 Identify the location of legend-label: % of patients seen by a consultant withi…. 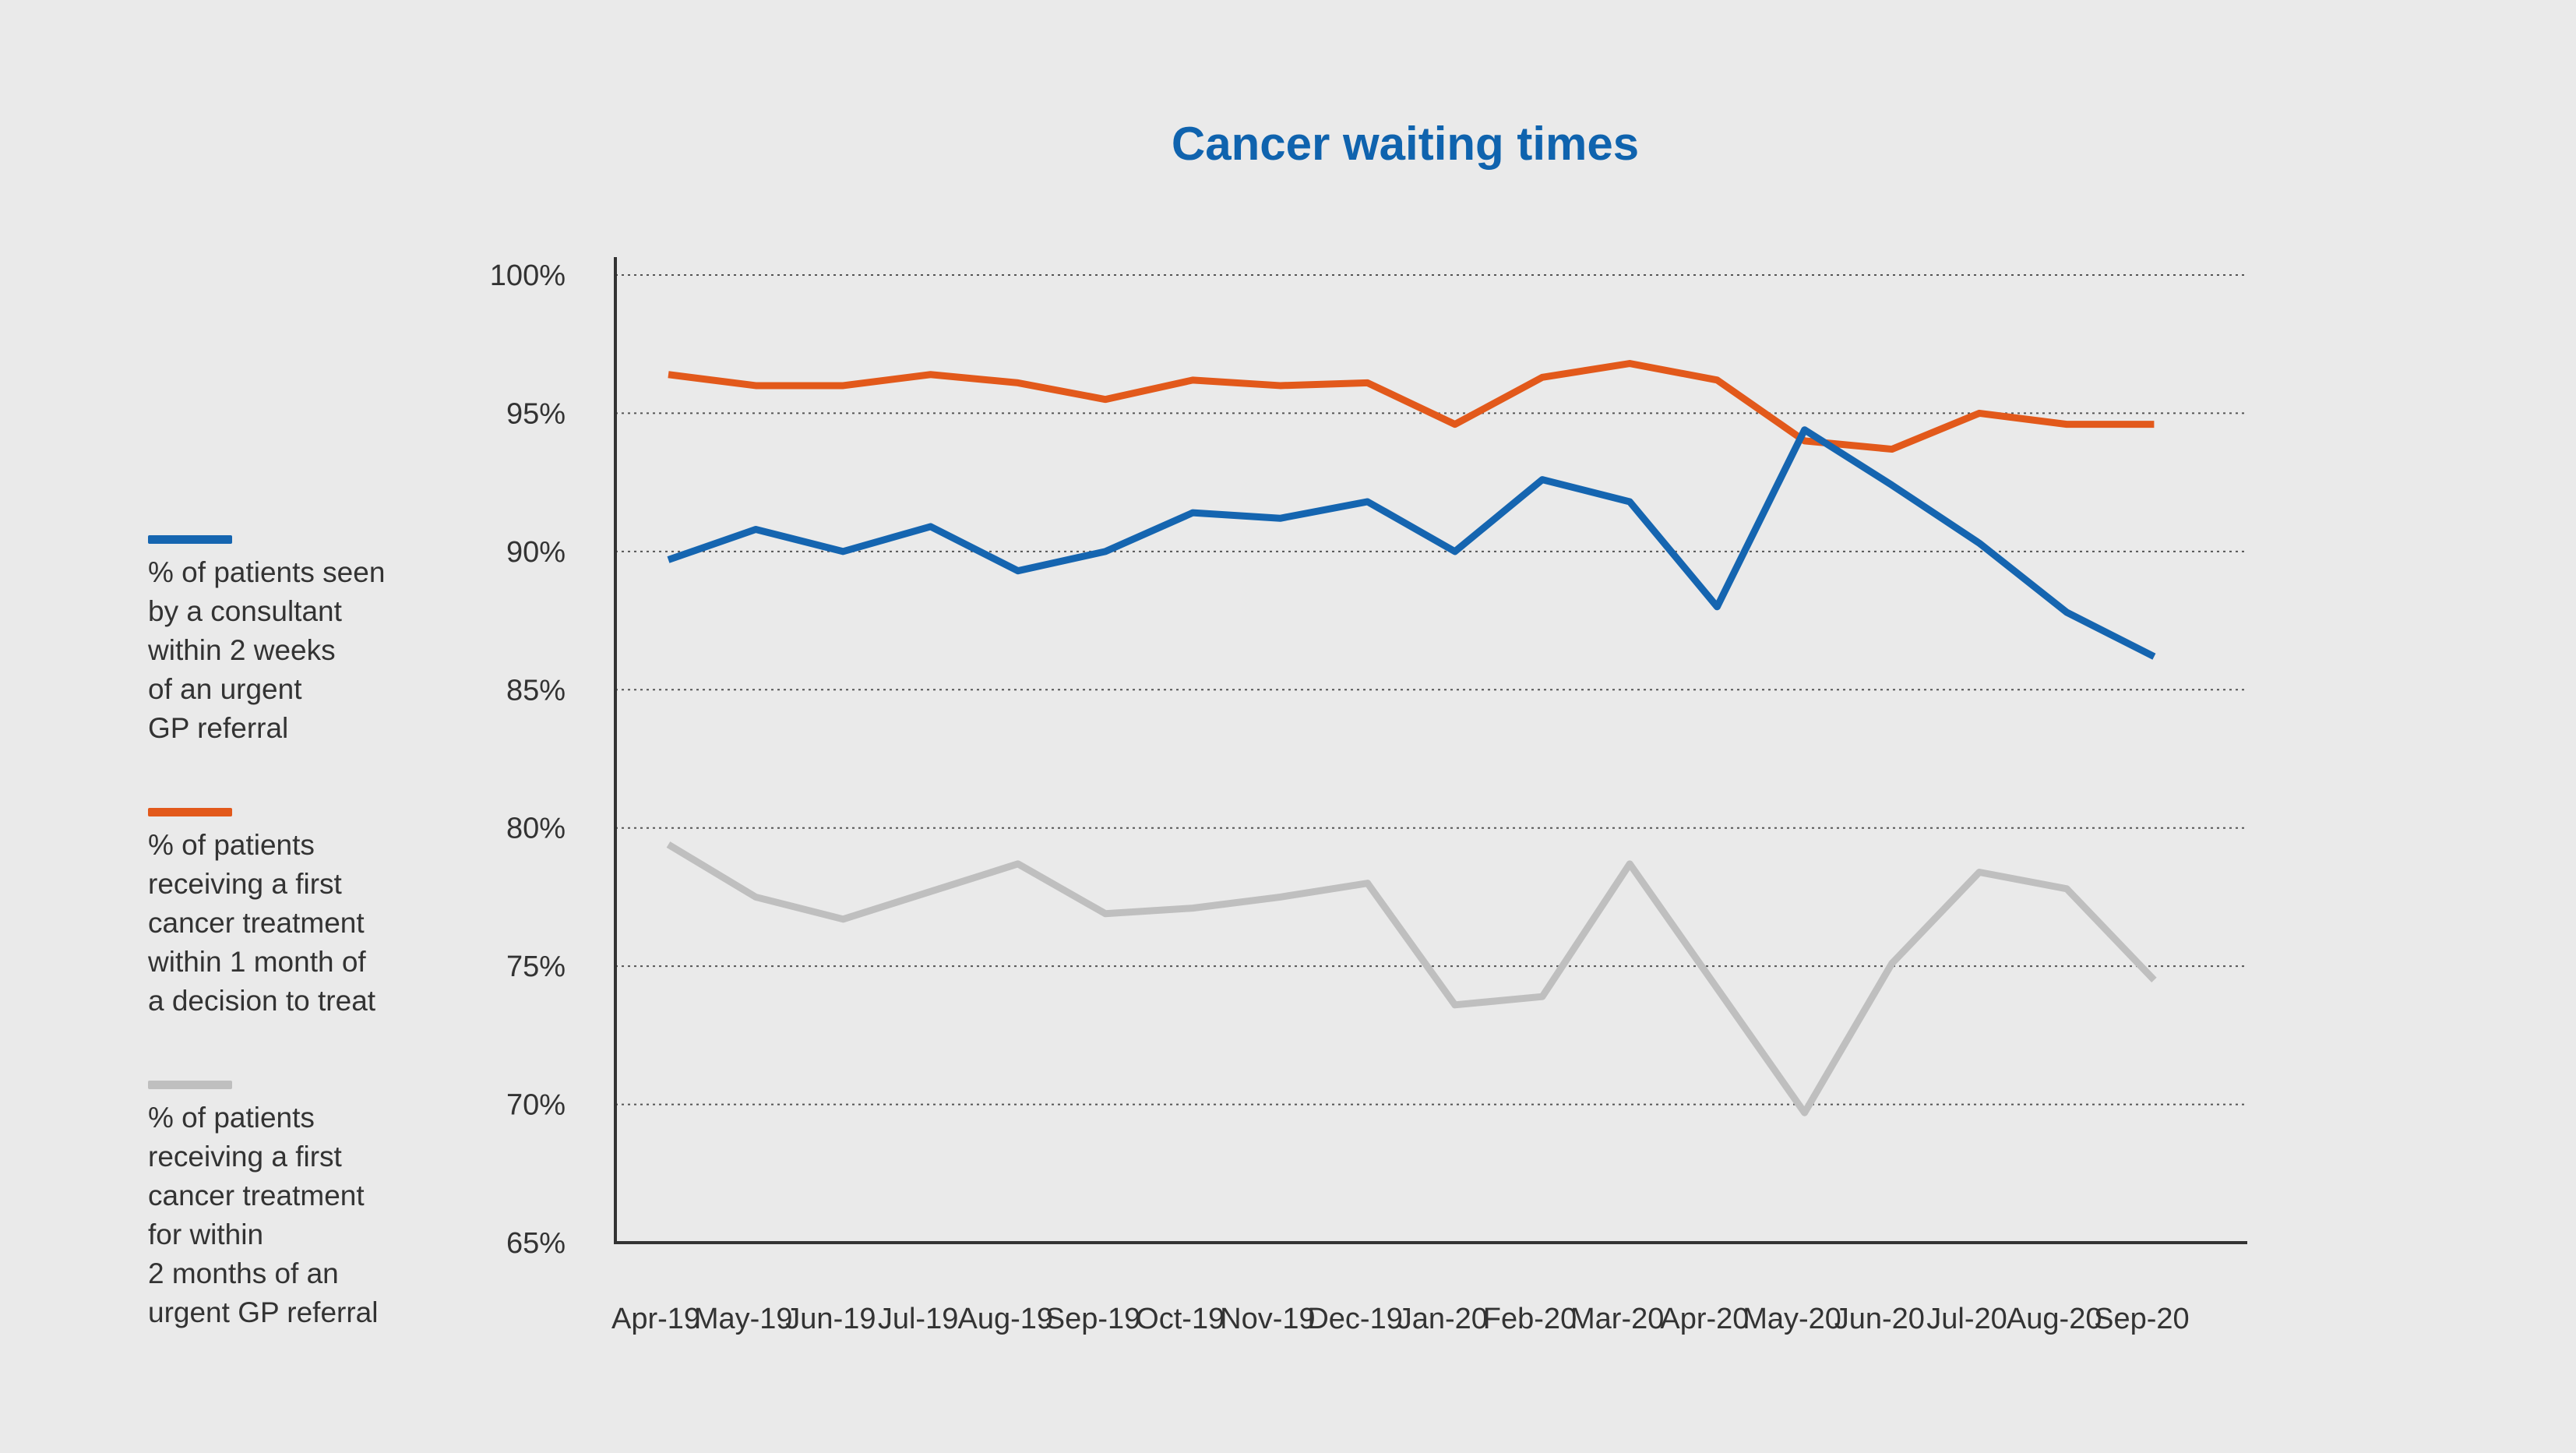
(267, 650).